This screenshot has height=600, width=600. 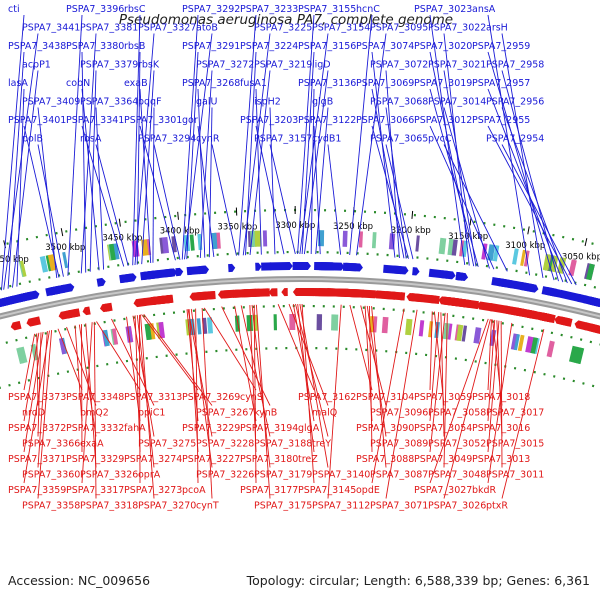 What do you see at coordinates (457, 28) in the screenshot?
I see `forward-gene-label: PSPA7_3022` at bounding box center [457, 28].